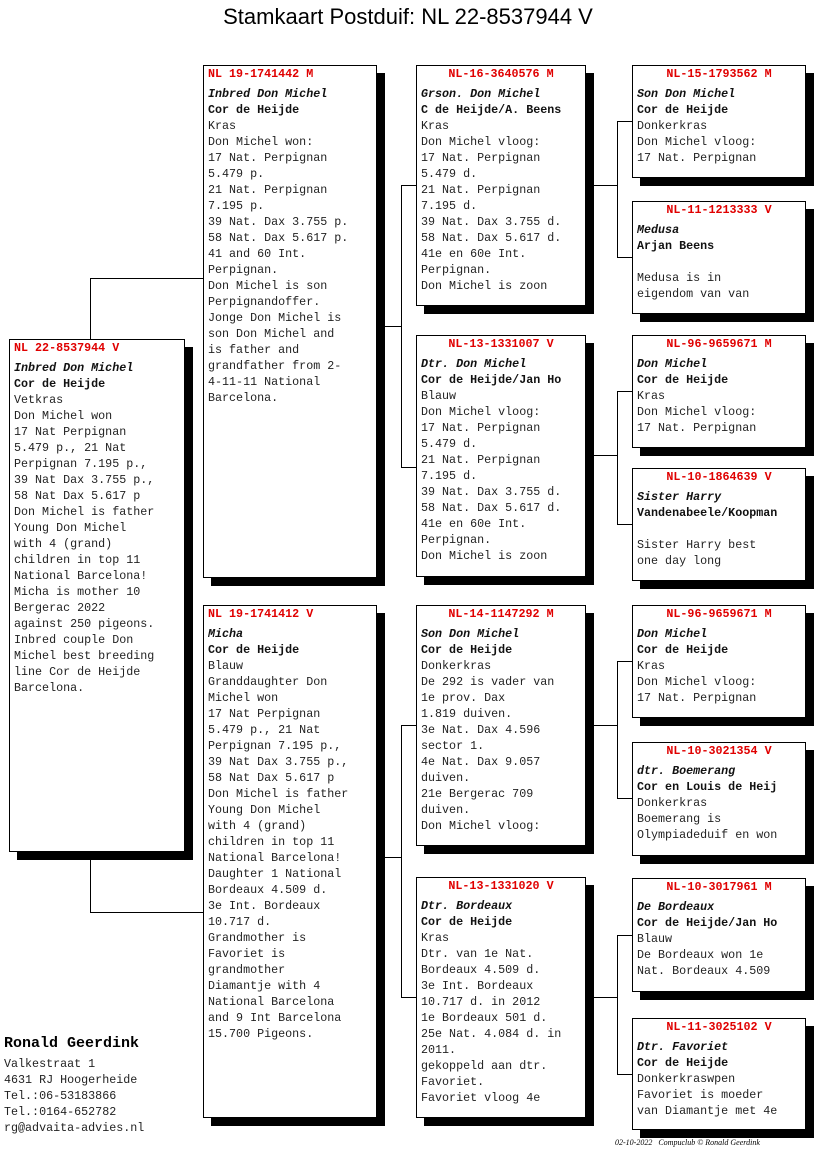  Describe the element at coordinates (257, 938) in the screenshot. I see `note-line: Grandmother is` at that location.